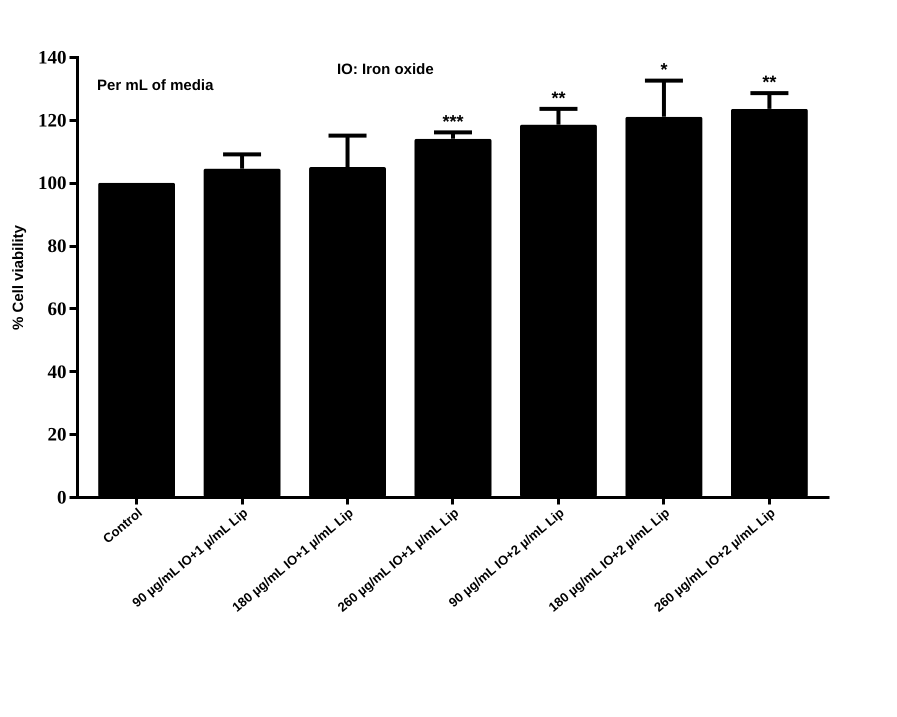 This screenshot has width=897, height=717. Describe the element at coordinates (385, 69) in the screenshot. I see `annotation: IO: Iron oxide` at that location.